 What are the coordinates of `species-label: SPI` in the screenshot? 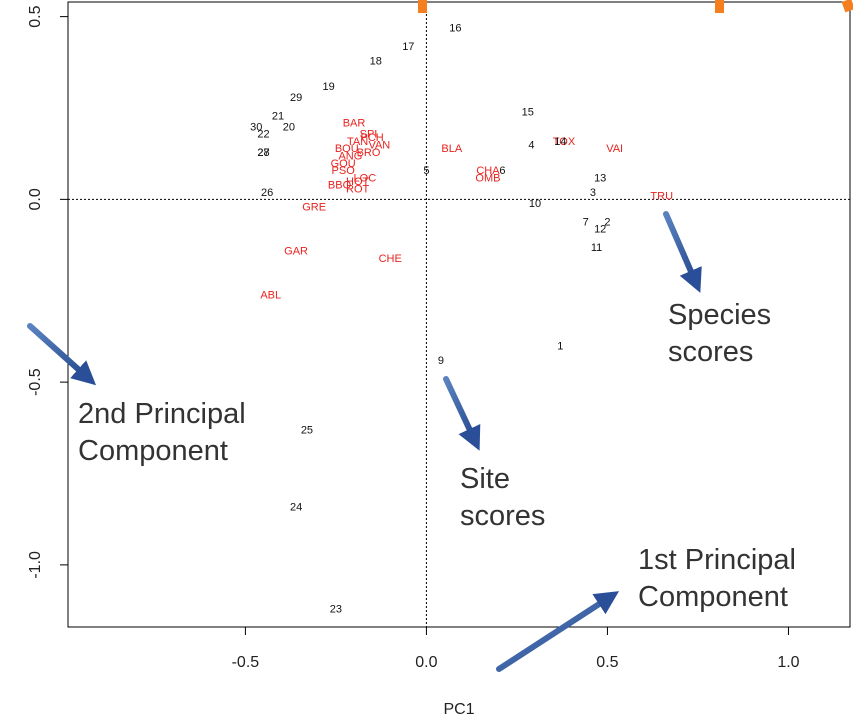 It's located at (369, 135).